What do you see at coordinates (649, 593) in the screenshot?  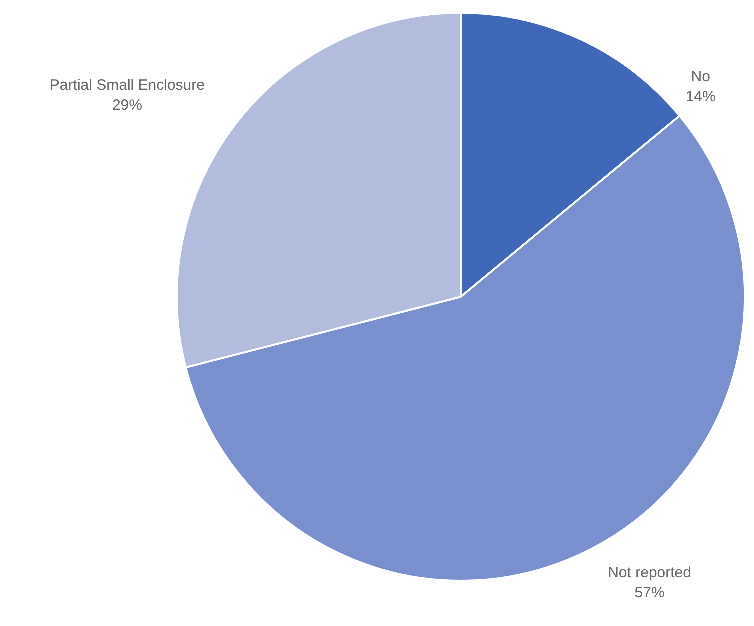 I see `data-label: 57%` at bounding box center [649, 593].